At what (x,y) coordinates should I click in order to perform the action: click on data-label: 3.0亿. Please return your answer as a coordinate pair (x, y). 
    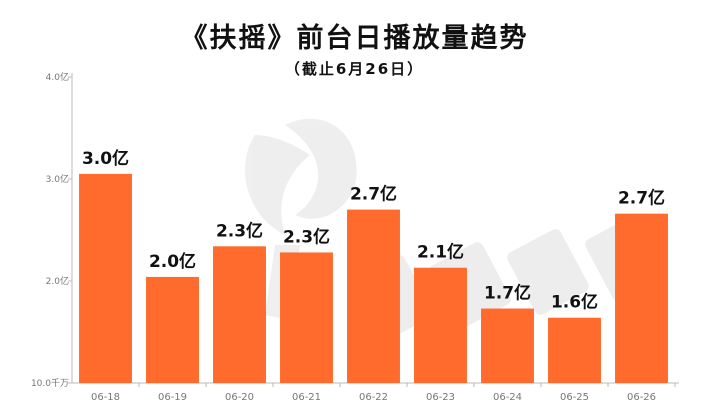
    Looking at the image, I should click on (105, 158).